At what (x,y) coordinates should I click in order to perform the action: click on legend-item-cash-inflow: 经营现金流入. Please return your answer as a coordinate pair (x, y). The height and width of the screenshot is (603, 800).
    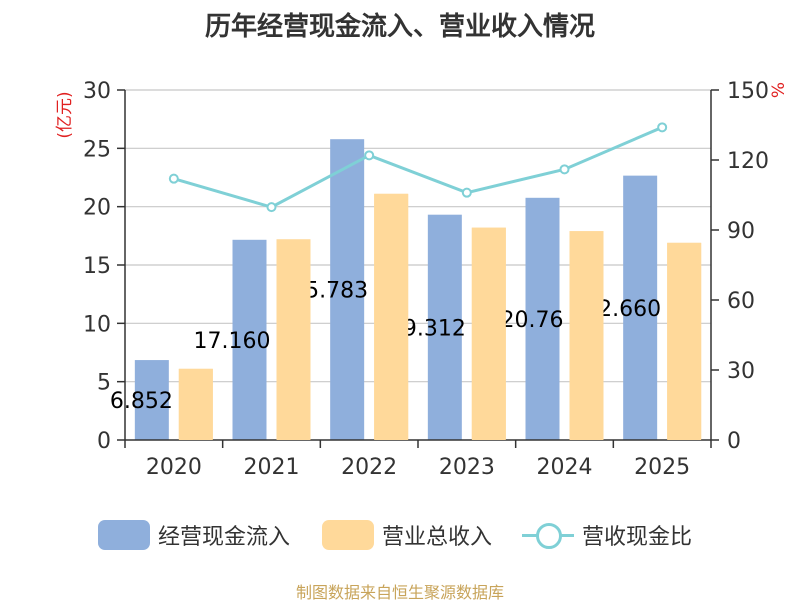
    Looking at the image, I should click on (194, 535).